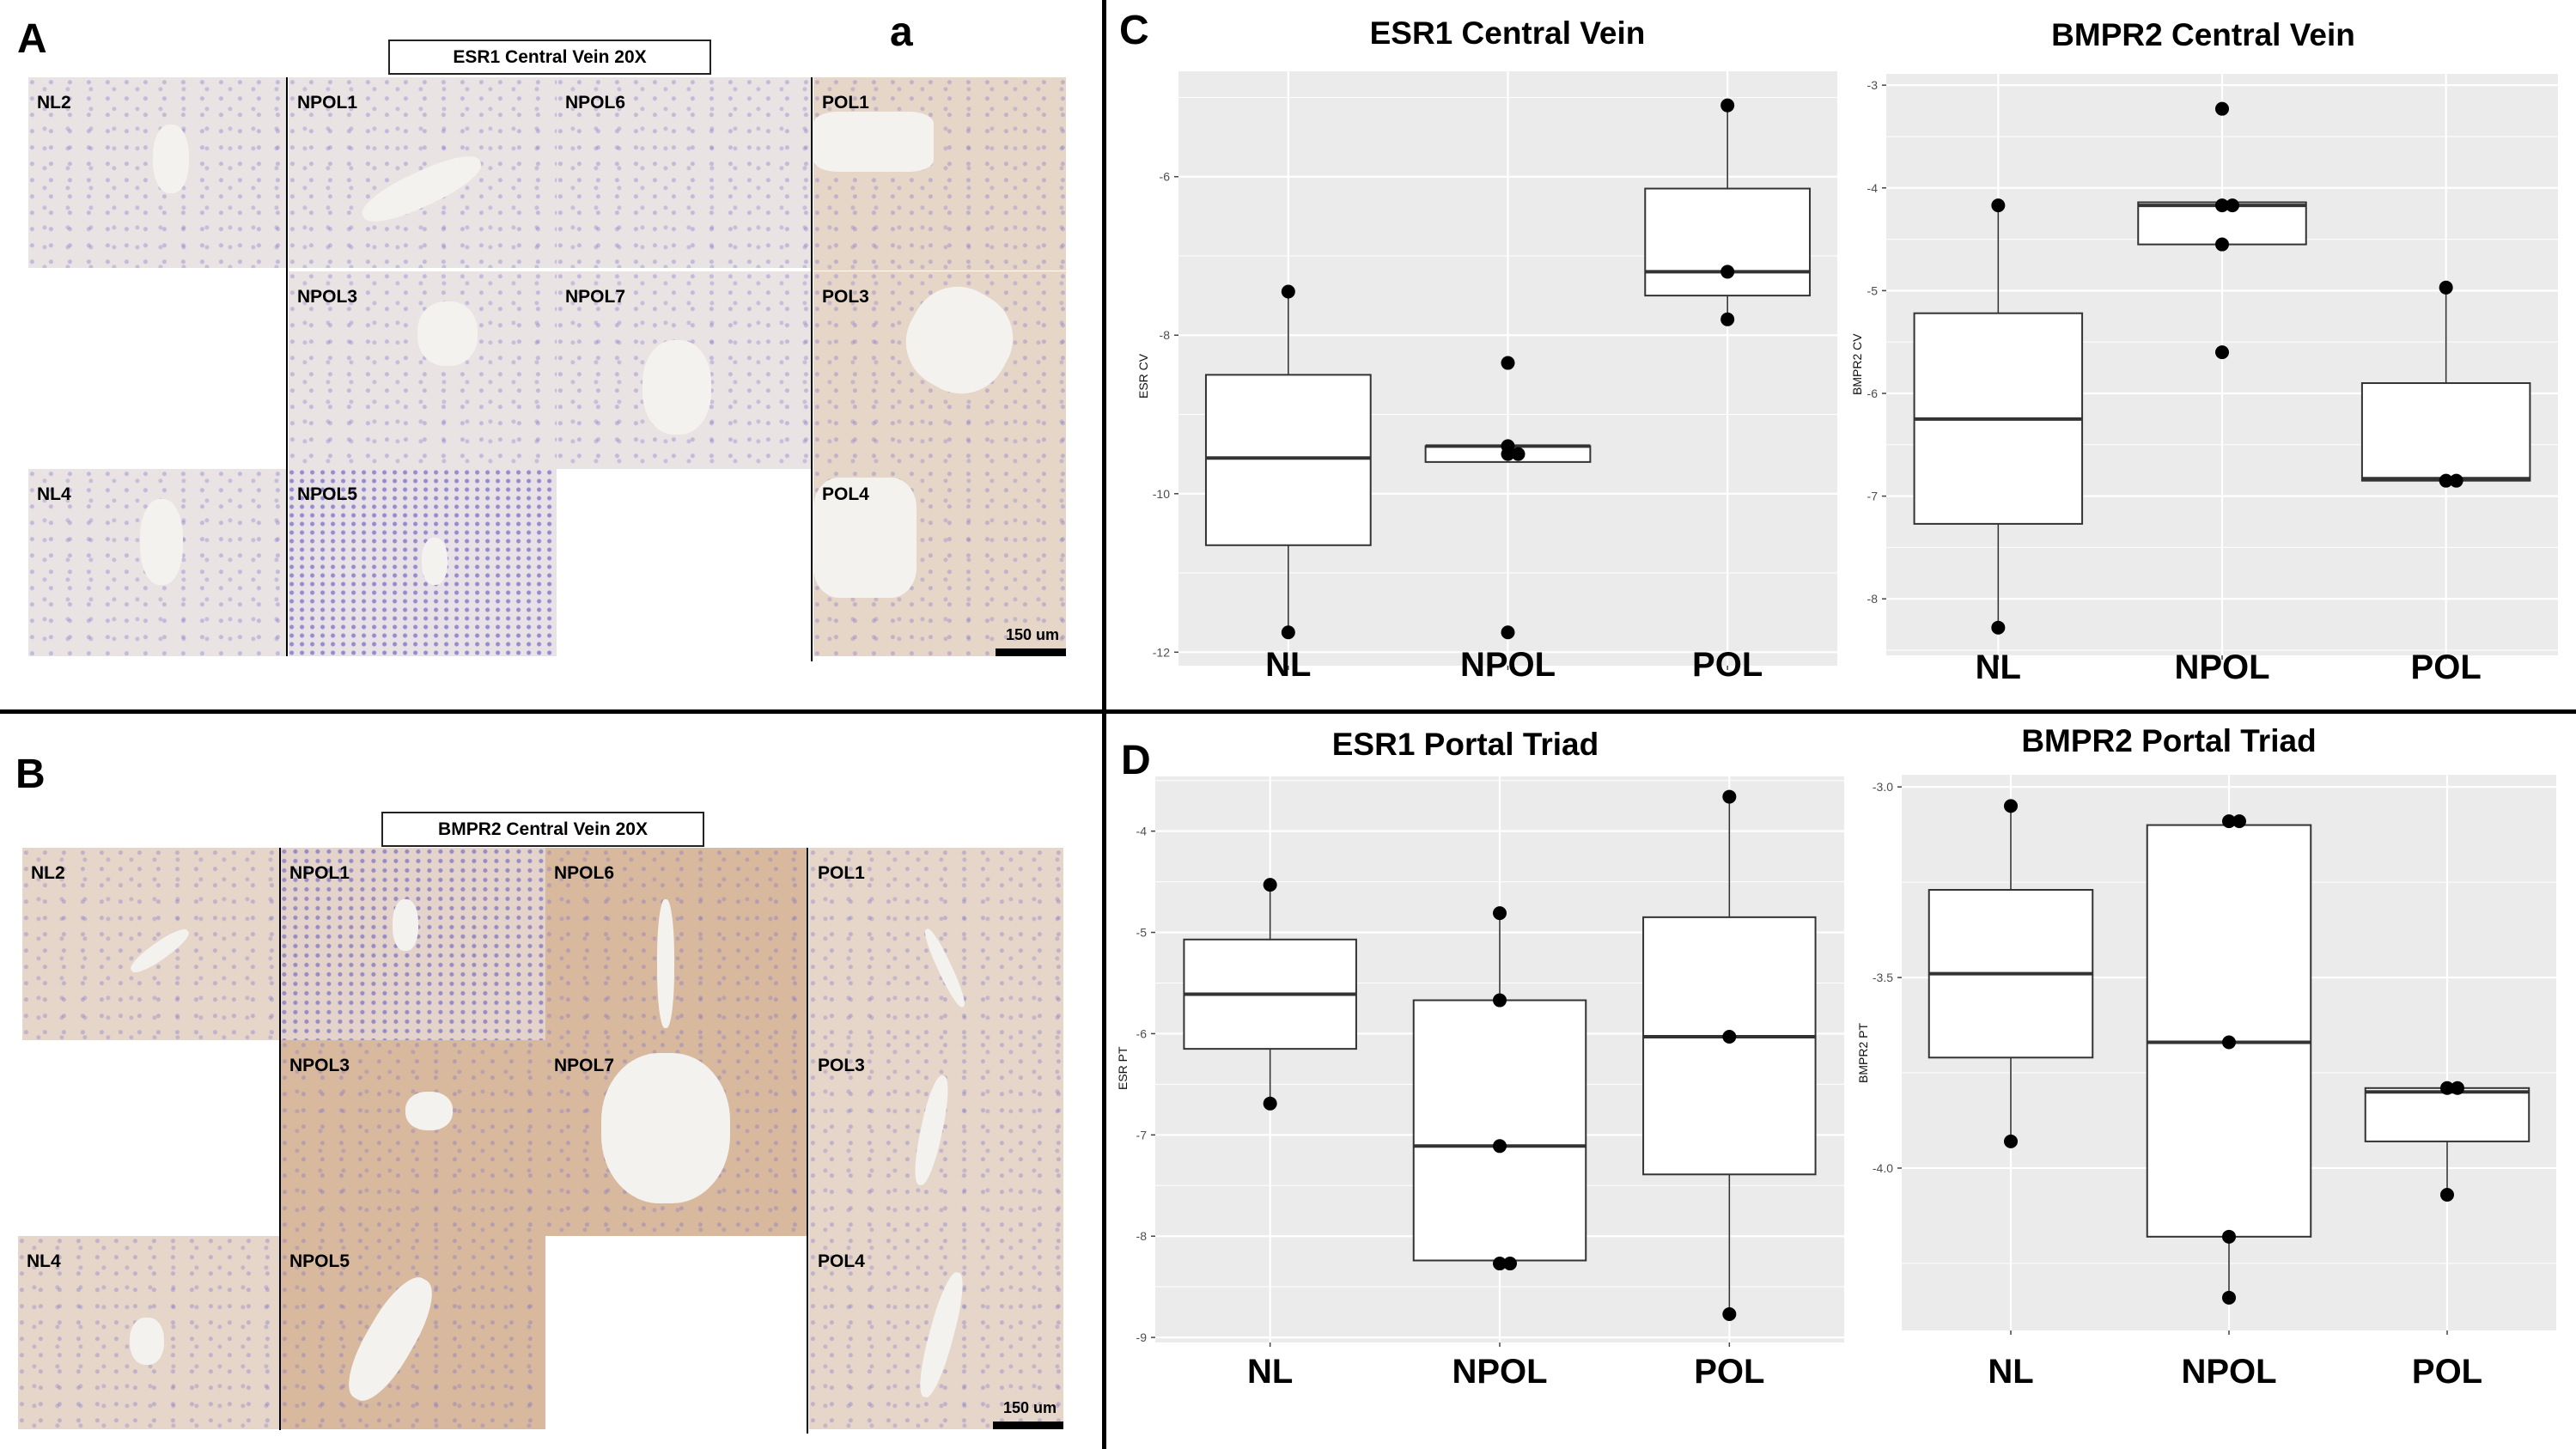  What do you see at coordinates (1288, 711) in the screenshot?
I see `horizontal-divider` at bounding box center [1288, 711].